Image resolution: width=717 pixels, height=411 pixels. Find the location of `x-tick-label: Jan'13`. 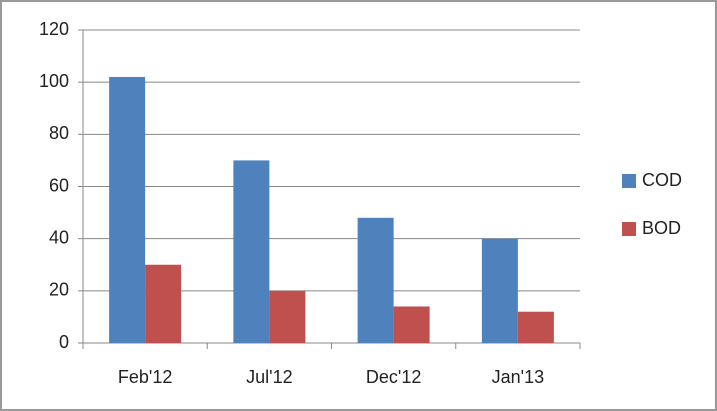

x-tick-label: Jan'13 is located at coordinates (518, 377).